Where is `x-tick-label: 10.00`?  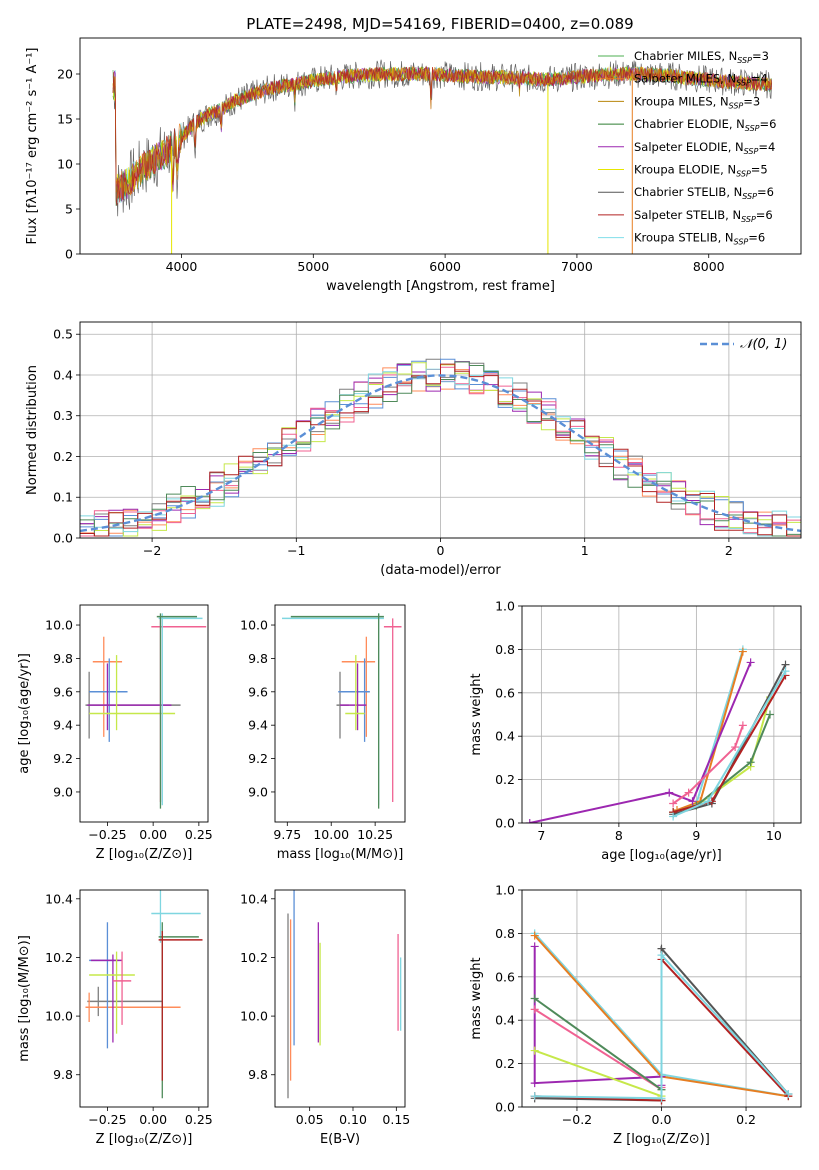
x-tick-label: 10.00 is located at coordinates (331, 834).